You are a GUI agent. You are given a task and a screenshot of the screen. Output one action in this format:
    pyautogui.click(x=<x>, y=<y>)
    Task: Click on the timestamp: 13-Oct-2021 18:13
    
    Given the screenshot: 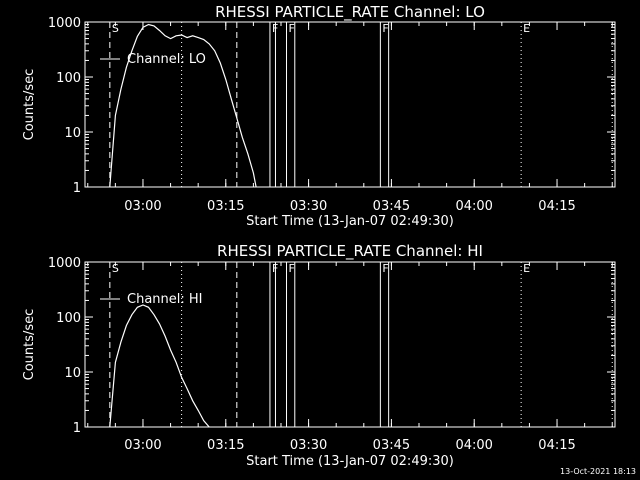 What is the action you would take?
    pyautogui.click(x=598, y=471)
    